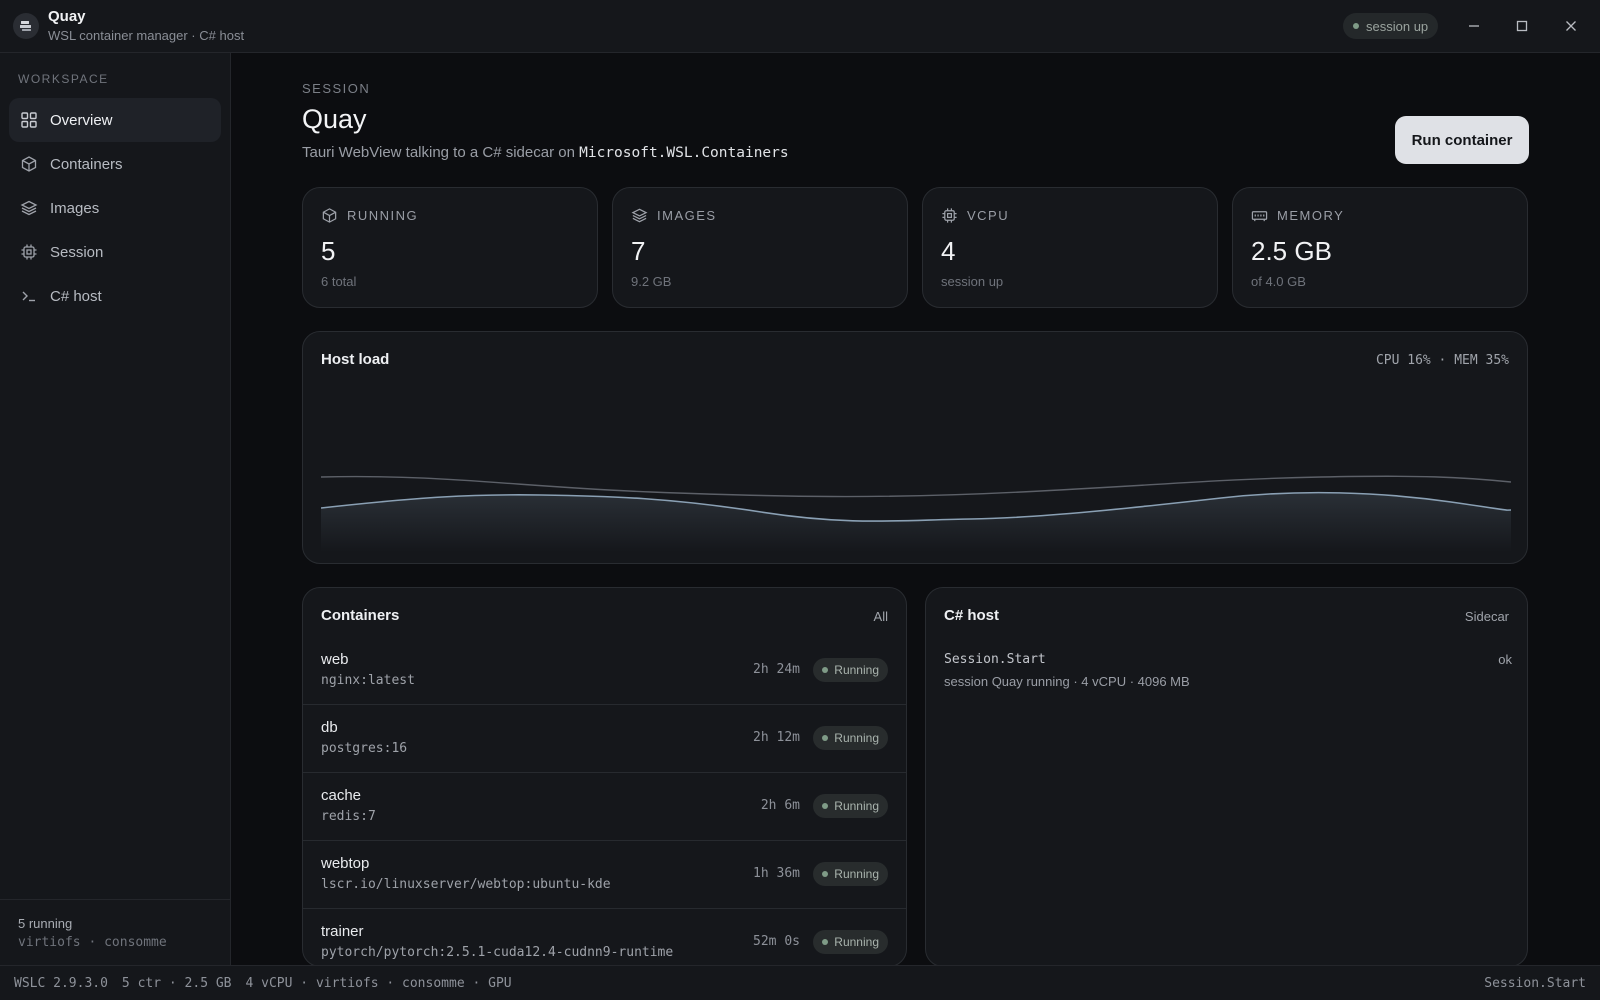 The height and width of the screenshot is (1000, 1600). Describe the element at coordinates (45, 923) in the screenshot. I see `running-count: 5 running` at that location.